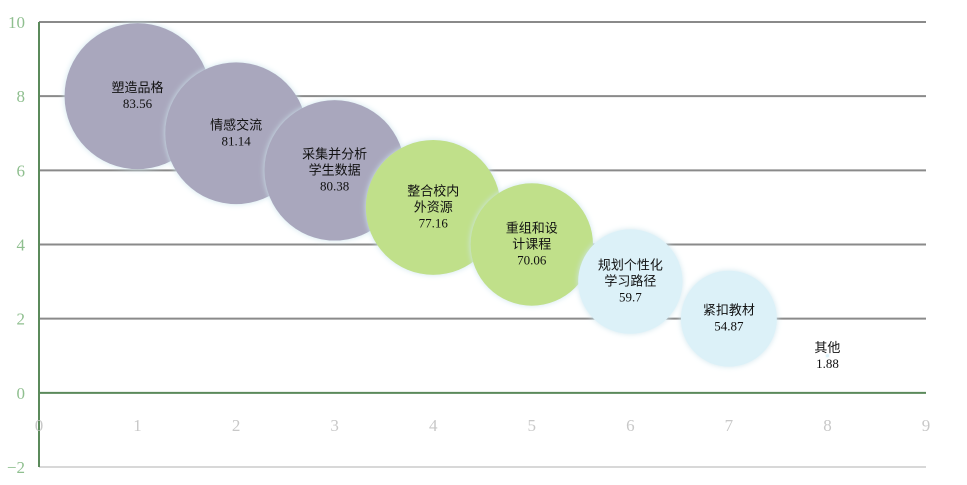  What do you see at coordinates (236, 125) in the screenshot?
I see `bubble-category-label: 情感交流` at bounding box center [236, 125].